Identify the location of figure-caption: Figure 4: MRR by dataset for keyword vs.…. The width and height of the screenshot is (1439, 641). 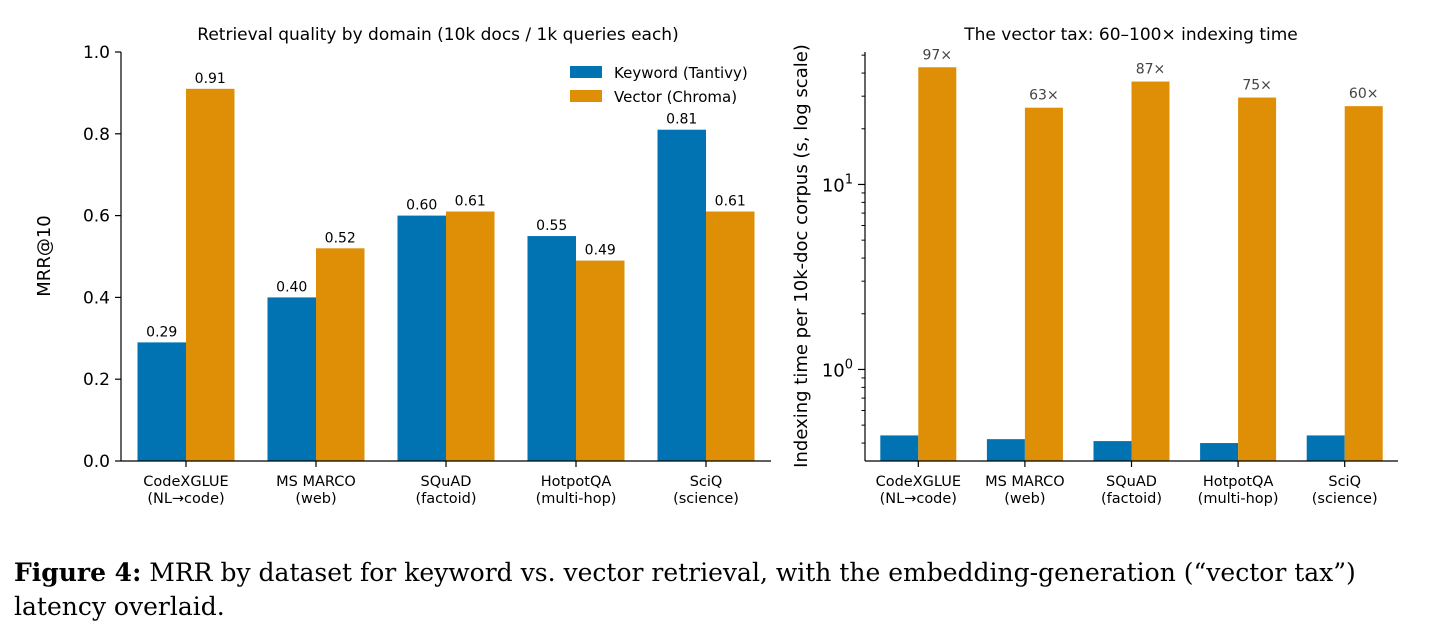
(721, 590).